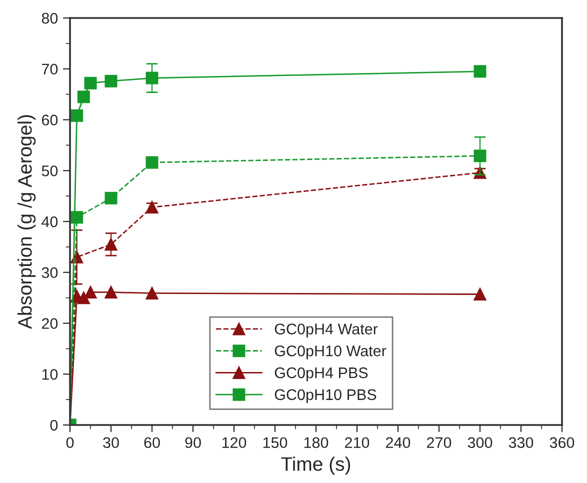  Describe the element at coordinates (275, 442) in the screenshot. I see `x-tick-label: 150` at that location.